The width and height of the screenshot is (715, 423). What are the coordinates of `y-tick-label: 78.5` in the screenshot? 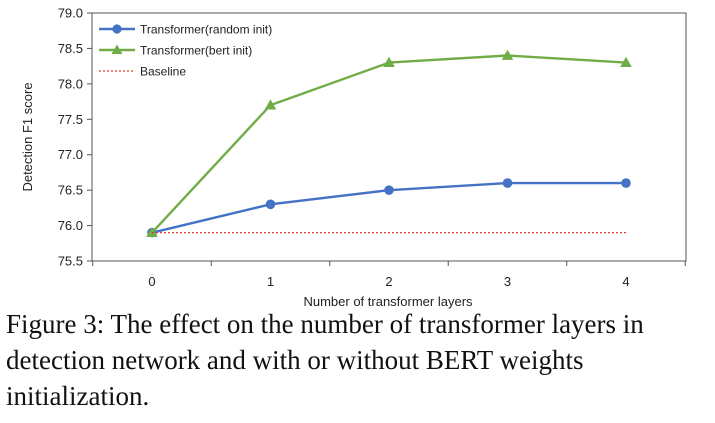 It's located at (70, 48).